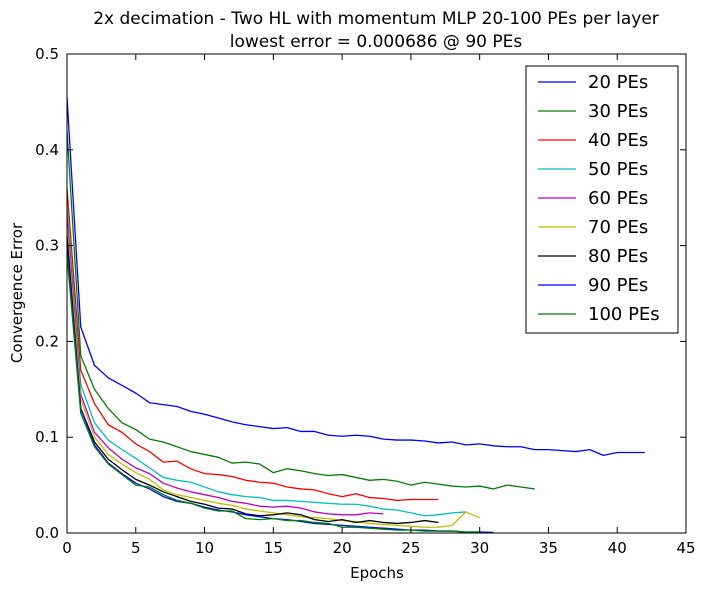 The image size is (722, 592). I want to click on x-tick-label: 0, so click(67, 548).